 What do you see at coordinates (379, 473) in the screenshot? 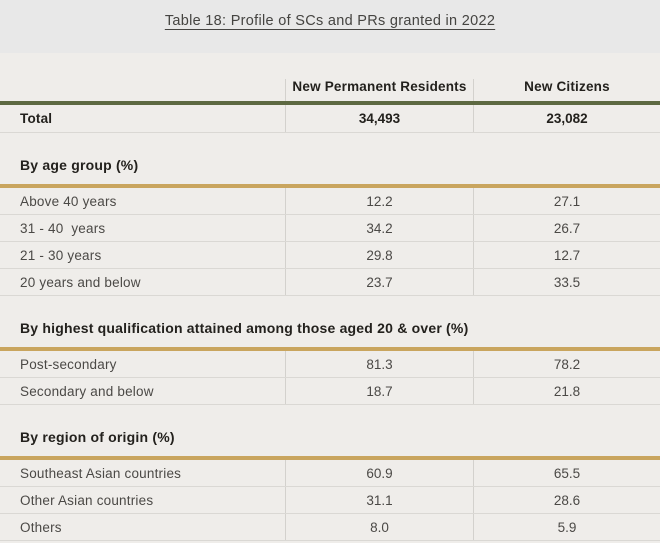
I see `row-value-new-permanent-residents: 60.9` at bounding box center [379, 473].